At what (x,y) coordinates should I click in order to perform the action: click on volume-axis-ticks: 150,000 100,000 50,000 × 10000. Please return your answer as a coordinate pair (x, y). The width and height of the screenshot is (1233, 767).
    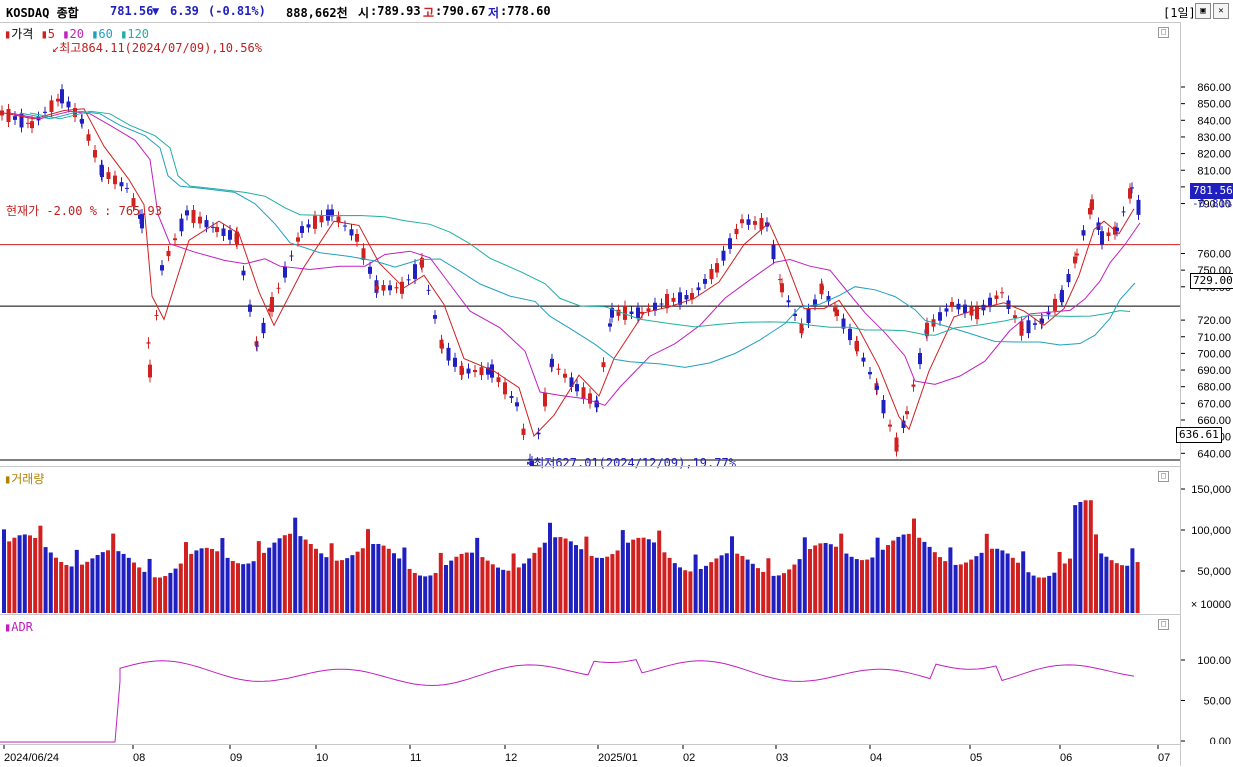
    Looking at the image, I should click on (1206, 547).